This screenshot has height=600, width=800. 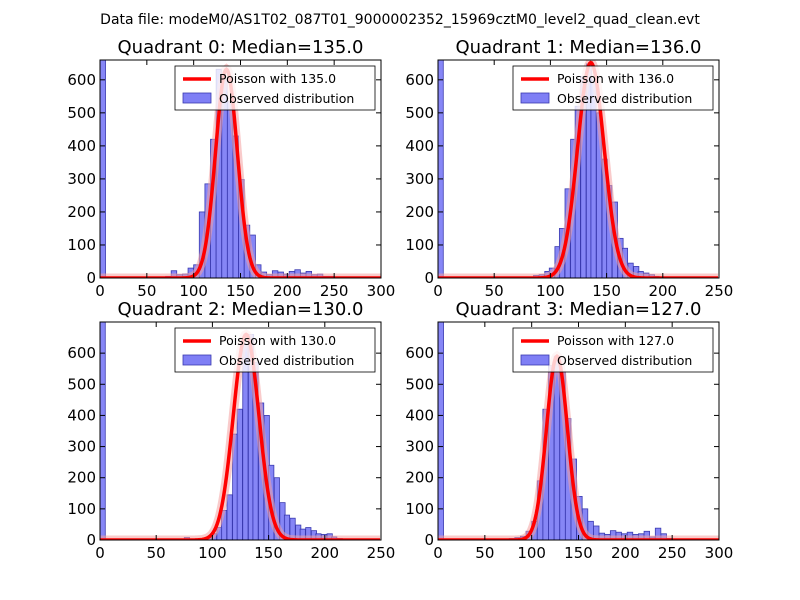 What do you see at coordinates (615, 340) in the screenshot?
I see `legend-line-label: Poisson with 127.0` at bounding box center [615, 340].